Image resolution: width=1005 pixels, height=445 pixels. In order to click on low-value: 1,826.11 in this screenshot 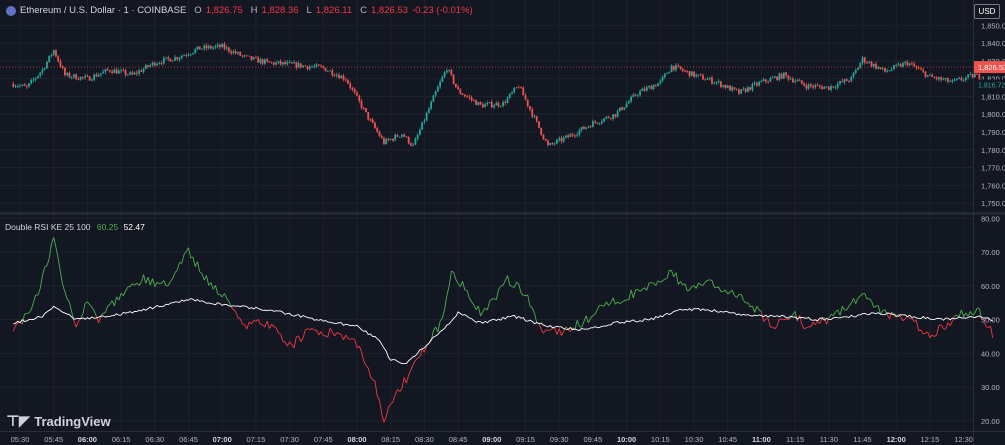, I will do `click(334, 10)`.